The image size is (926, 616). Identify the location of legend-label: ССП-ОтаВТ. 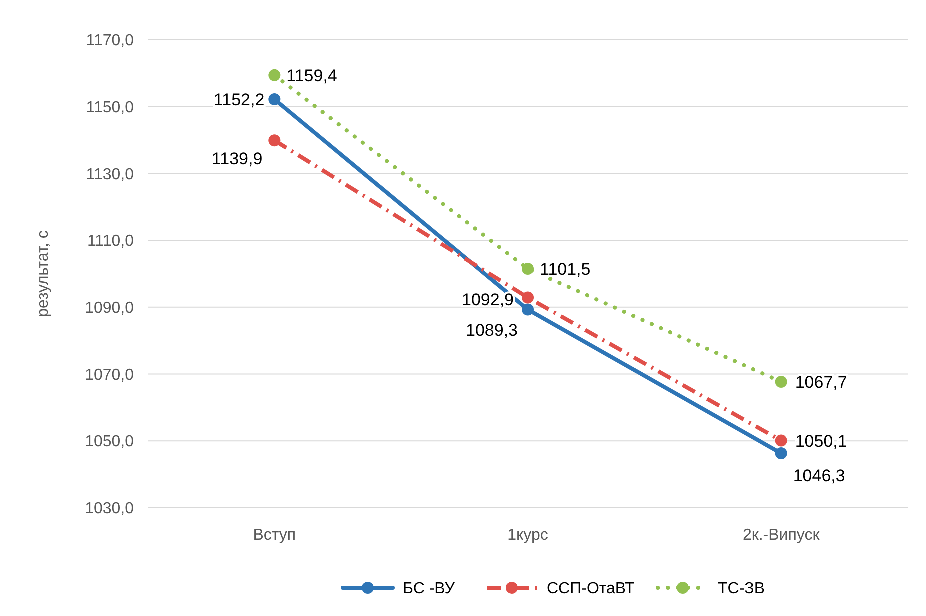
(591, 589).